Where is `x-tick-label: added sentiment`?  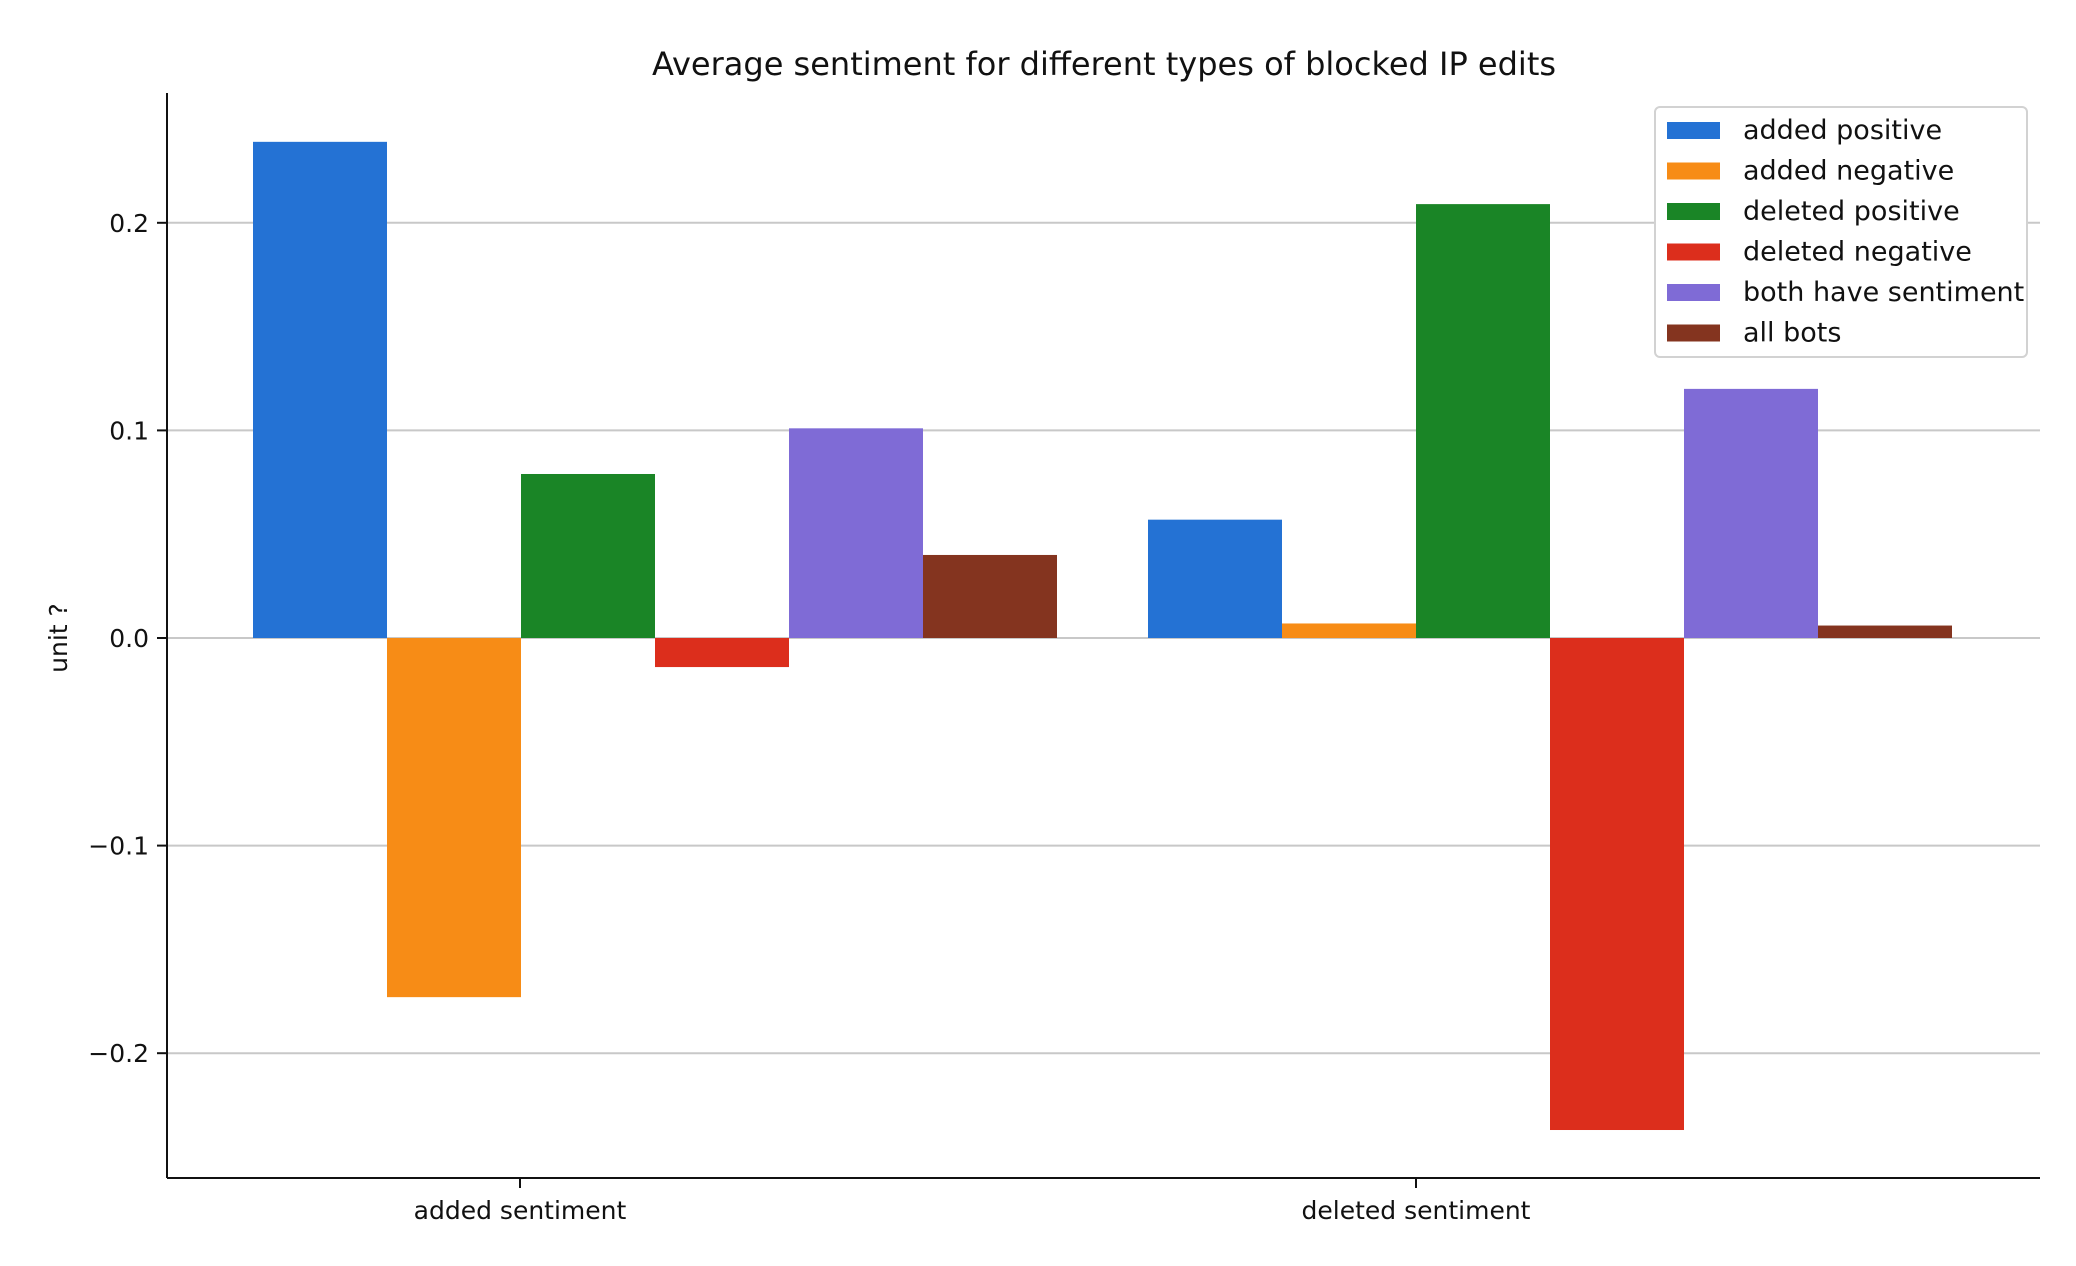 x-tick-label: added sentiment is located at coordinates (520, 1210).